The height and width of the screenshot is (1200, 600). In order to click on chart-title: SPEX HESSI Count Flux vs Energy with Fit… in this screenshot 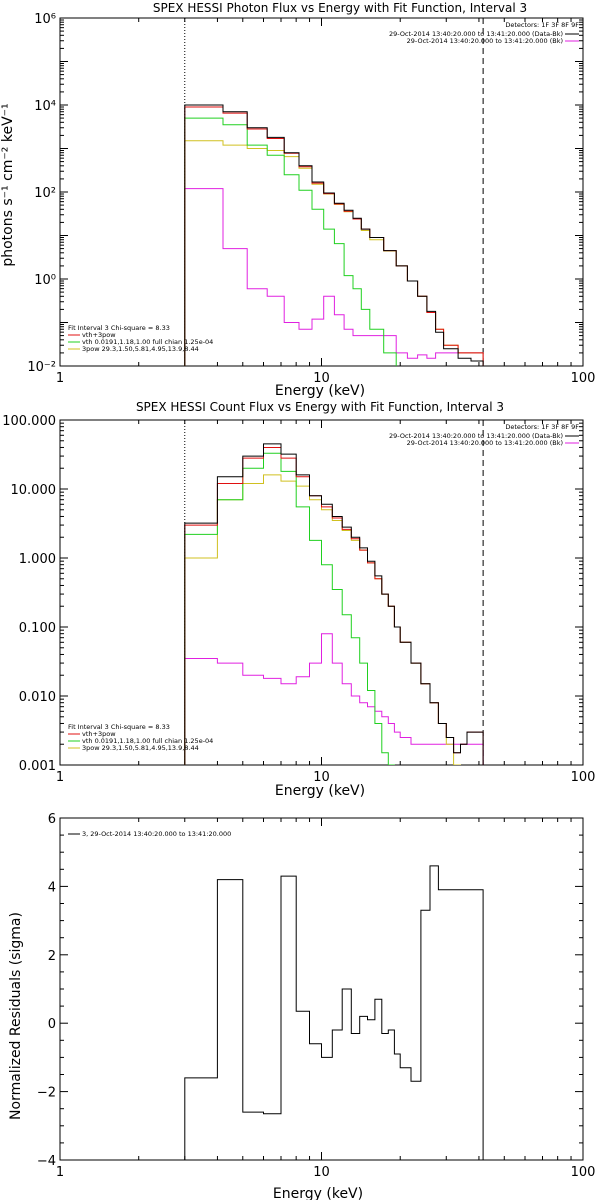, I will do `click(320, 407)`.